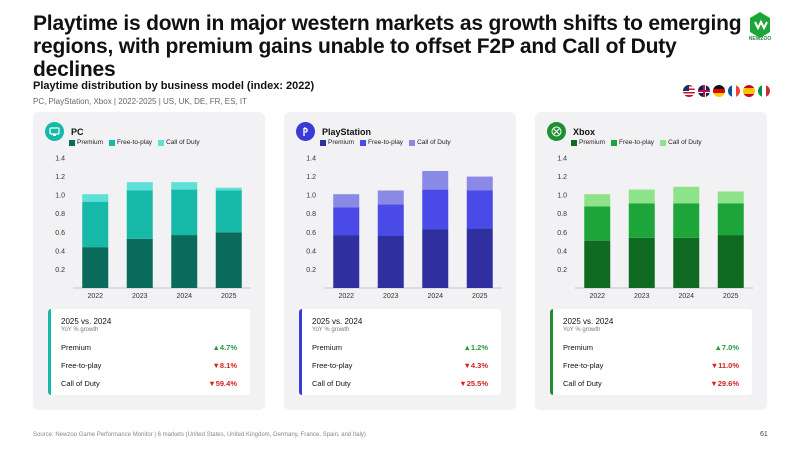  Describe the element at coordinates (77, 131) in the screenshot. I see `panel-title: PC` at that location.